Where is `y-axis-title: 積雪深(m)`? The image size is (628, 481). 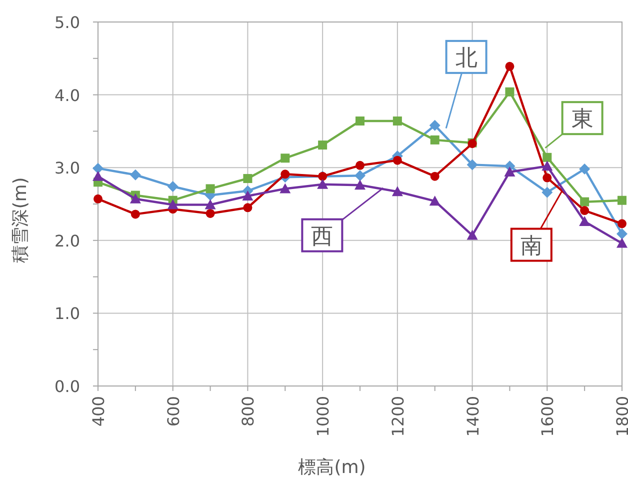
y-axis-title: 積雪深(m) is located at coordinates (20, 220).